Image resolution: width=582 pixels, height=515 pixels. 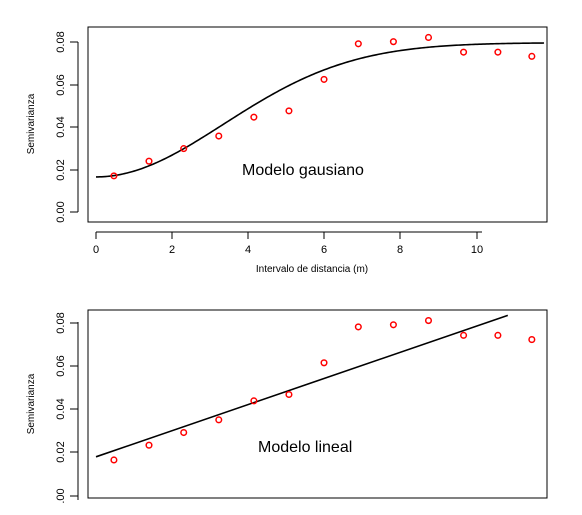 What do you see at coordinates (61, 495) in the screenshot?
I see `y-tick-label-0-00: .00` at bounding box center [61, 495].